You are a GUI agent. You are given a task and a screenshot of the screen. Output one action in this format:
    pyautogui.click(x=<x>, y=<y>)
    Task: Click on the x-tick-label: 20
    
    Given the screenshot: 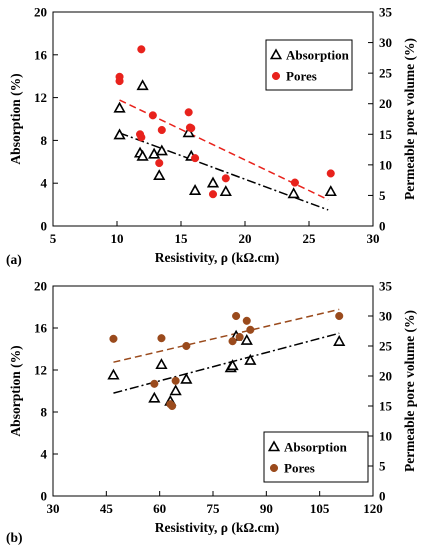 What is the action you would take?
    pyautogui.click(x=245, y=238)
    